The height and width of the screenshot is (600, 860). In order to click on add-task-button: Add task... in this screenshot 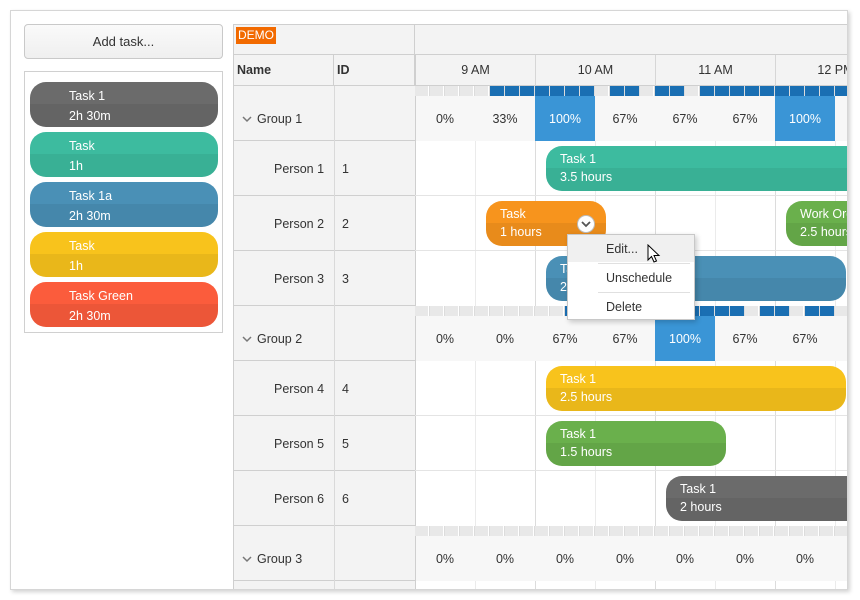, I will do `click(123, 41)`.